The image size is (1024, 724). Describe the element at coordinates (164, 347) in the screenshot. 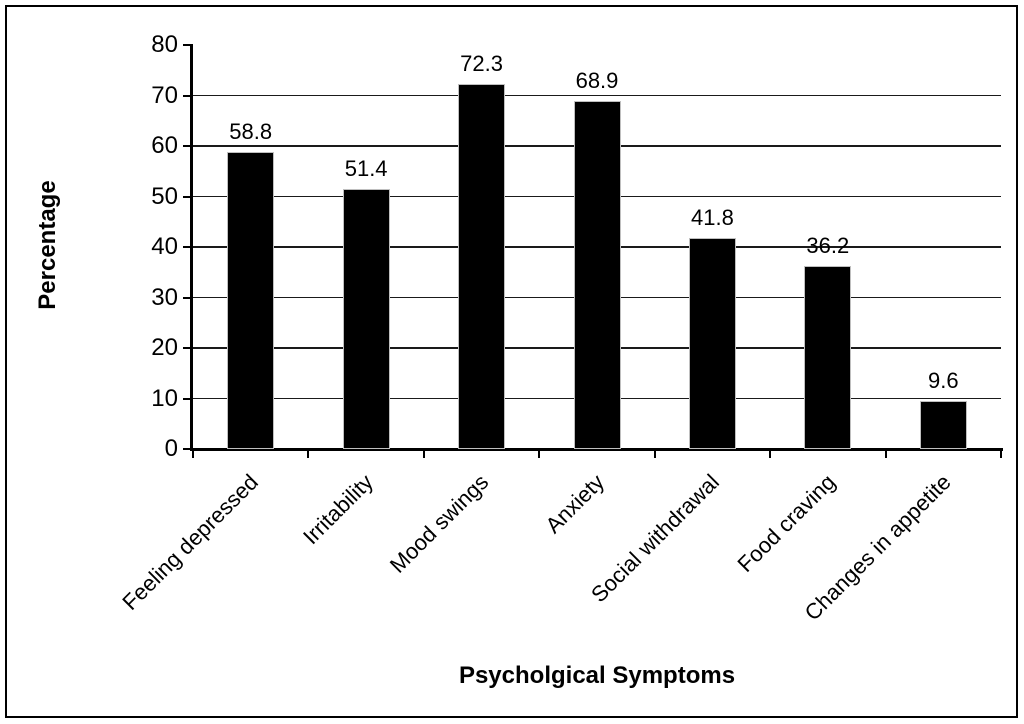

I see `y-tick-label-20: 20` at that location.